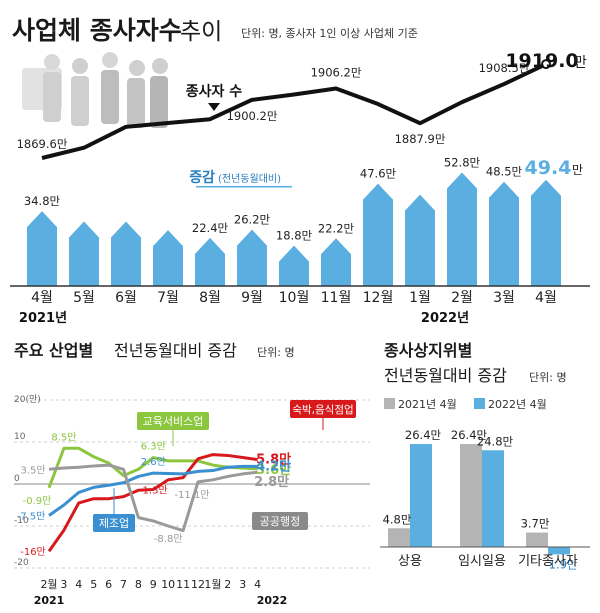 The image size is (600, 613). Describe the element at coordinates (580, 63) in the screenshot. I see `employee-label-latest-unit: 만` at that location.